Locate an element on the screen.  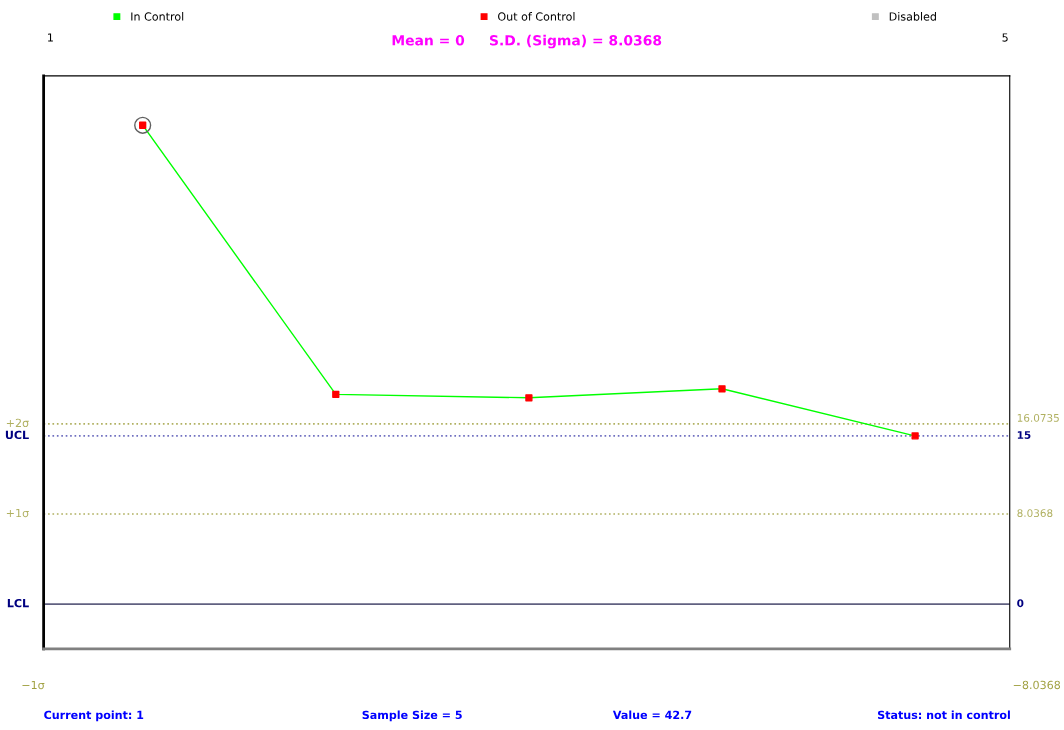
chart-title: Mean = 0 S.D. (Sigma) = 8.0368 is located at coordinates (527, 41).